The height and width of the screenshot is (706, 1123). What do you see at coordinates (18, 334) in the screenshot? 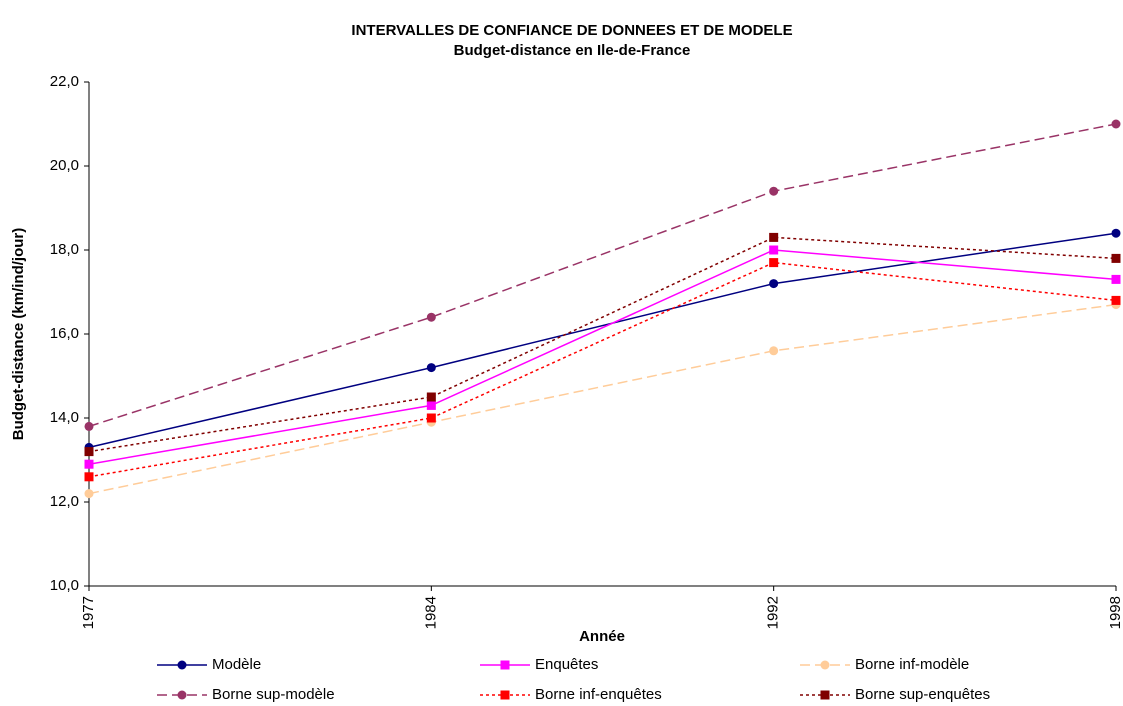
I see `y-axis-title: Budget-distance (km/ind/jour)` at bounding box center [18, 334].